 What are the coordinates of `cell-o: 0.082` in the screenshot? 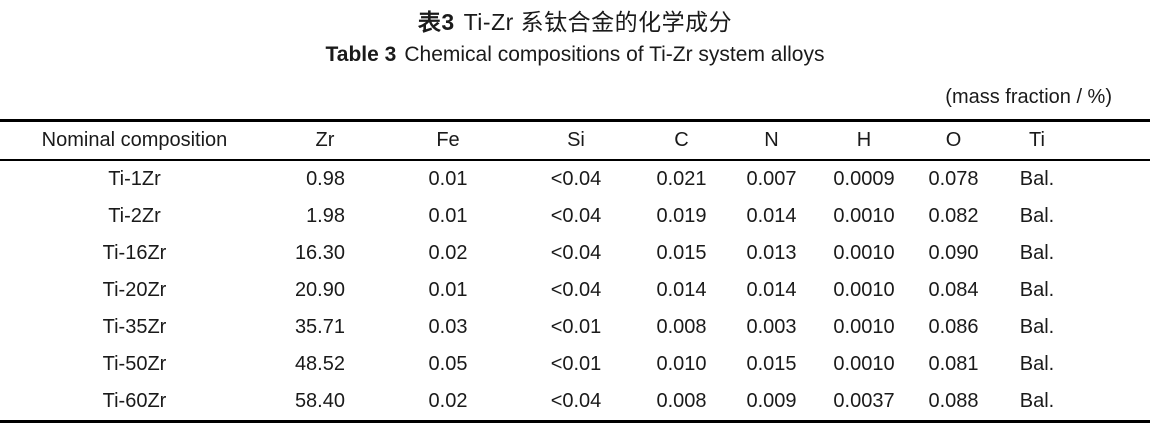 It's located at (953, 215).